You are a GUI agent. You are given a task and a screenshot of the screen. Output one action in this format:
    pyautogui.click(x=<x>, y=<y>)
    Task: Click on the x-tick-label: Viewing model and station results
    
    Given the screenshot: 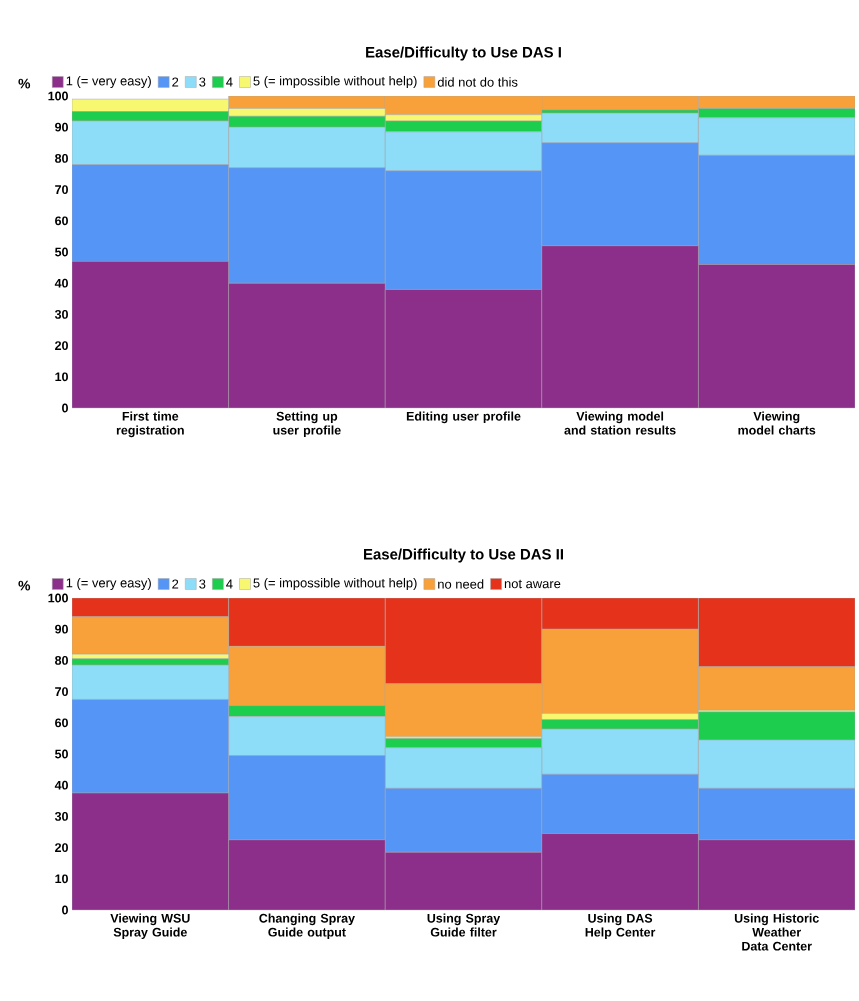 What is the action you would take?
    pyautogui.click(x=620, y=423)
    